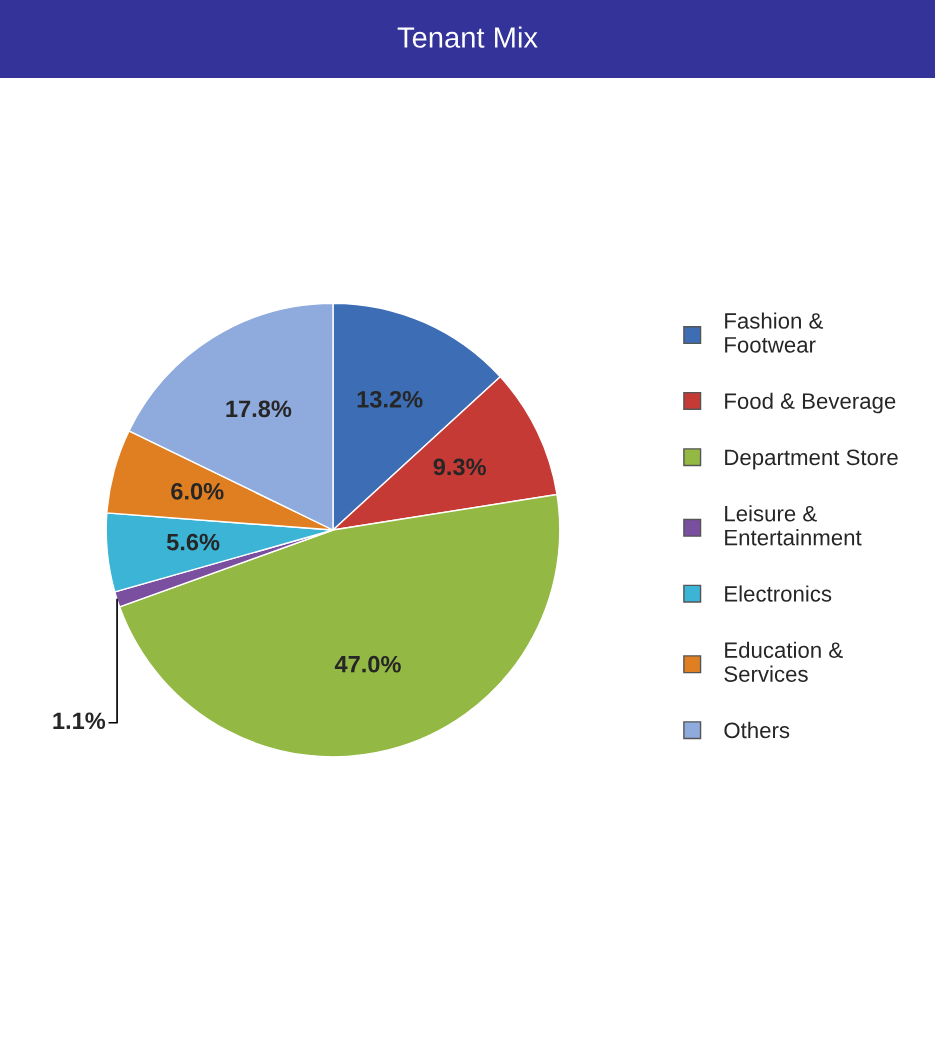  What do you see at coordinates (459, 467) in the screenshot?
I see `data-label: 9.3%` at bounding box center [459, 467].